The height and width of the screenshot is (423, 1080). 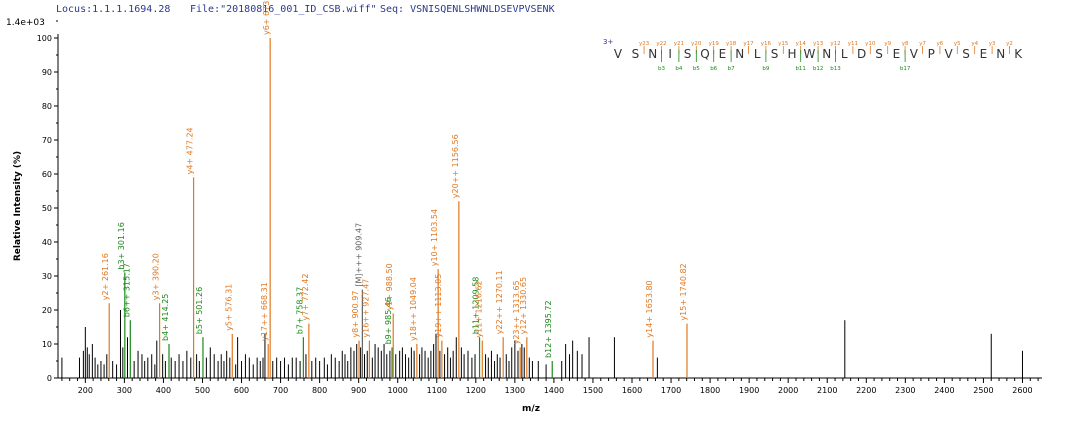 I want to click on y-fragment-label: y4, so click(x=974, y=44).